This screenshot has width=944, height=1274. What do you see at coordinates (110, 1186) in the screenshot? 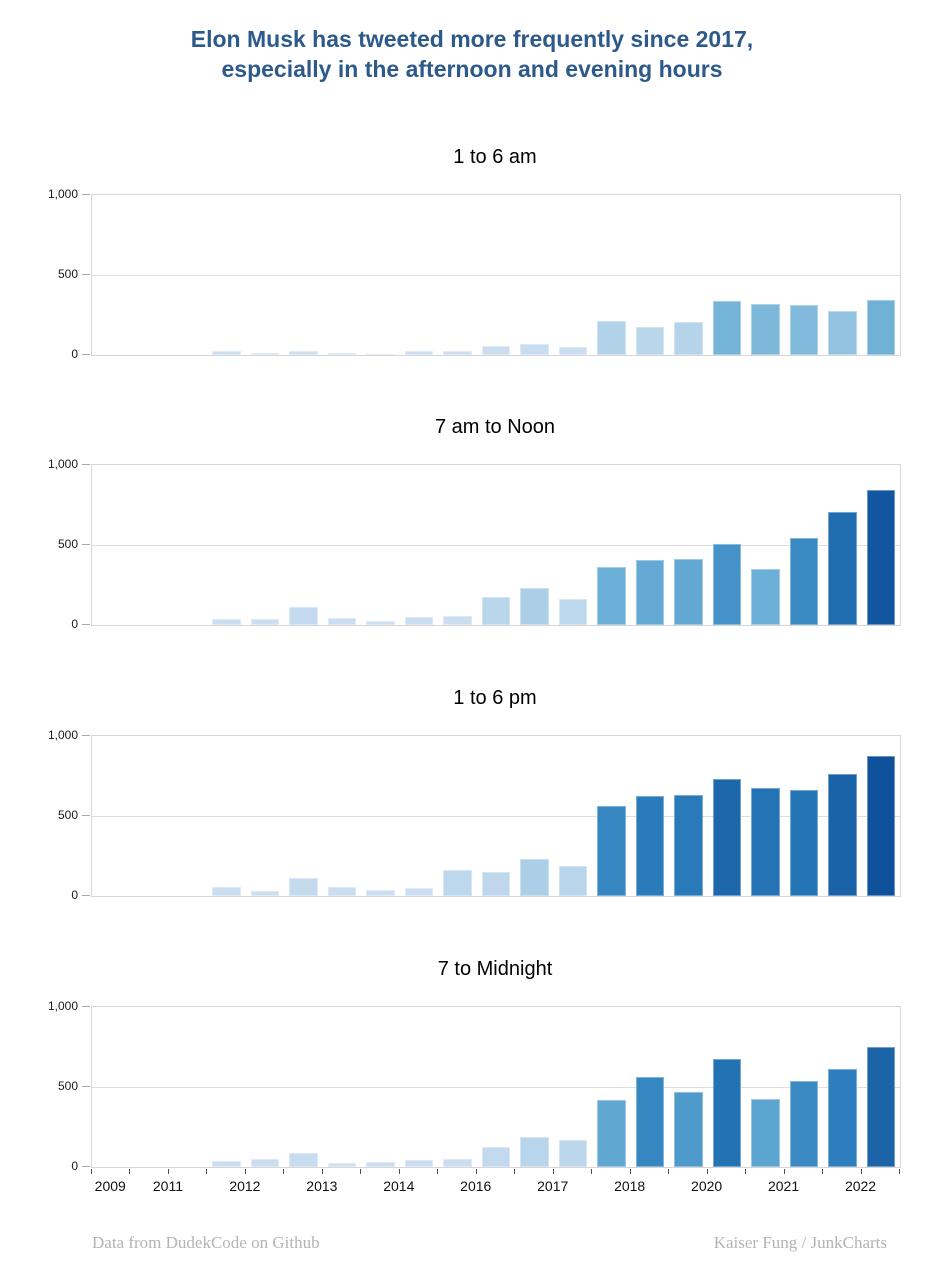
I see `x-axis-year-label: 2009` at bounding box center [110, 1186].